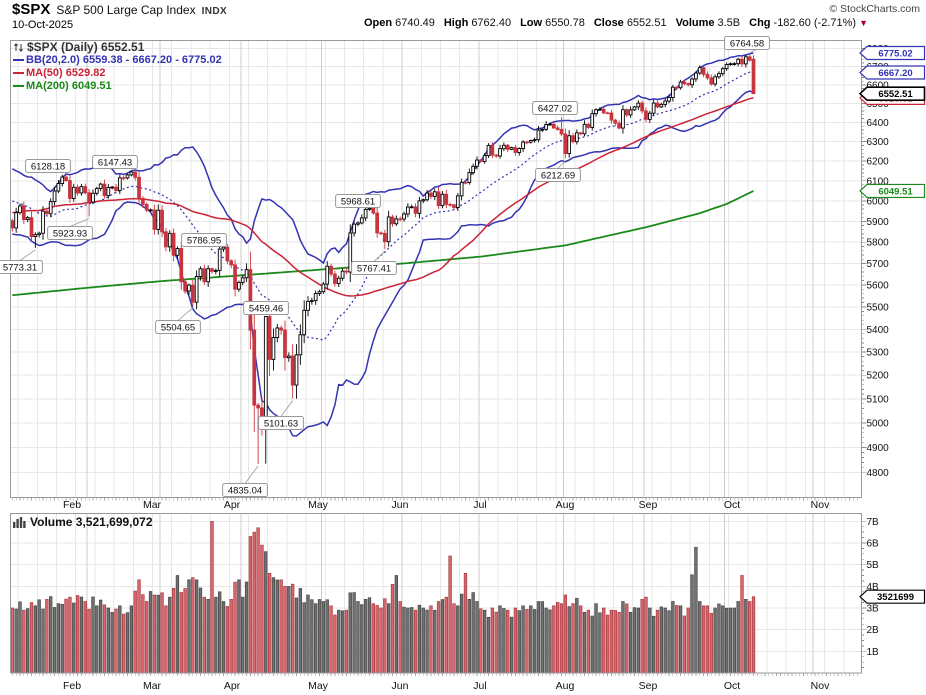 The image size is (926, 695). I want to click on quote-label: Low, so click(531, 23).